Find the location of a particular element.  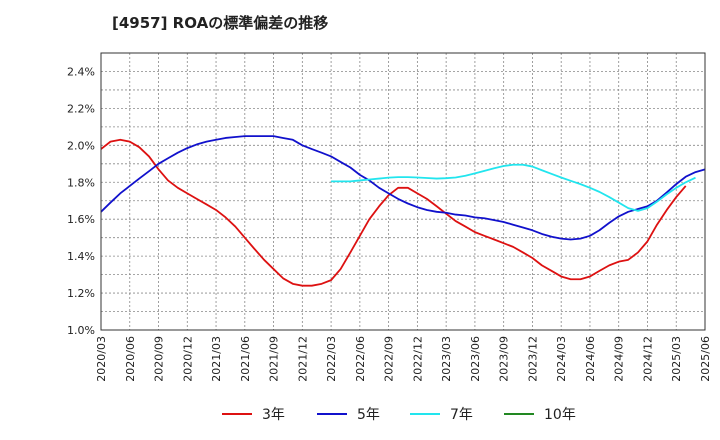

x-tick-label: 2024/03 is located at coordinates (561, 359).